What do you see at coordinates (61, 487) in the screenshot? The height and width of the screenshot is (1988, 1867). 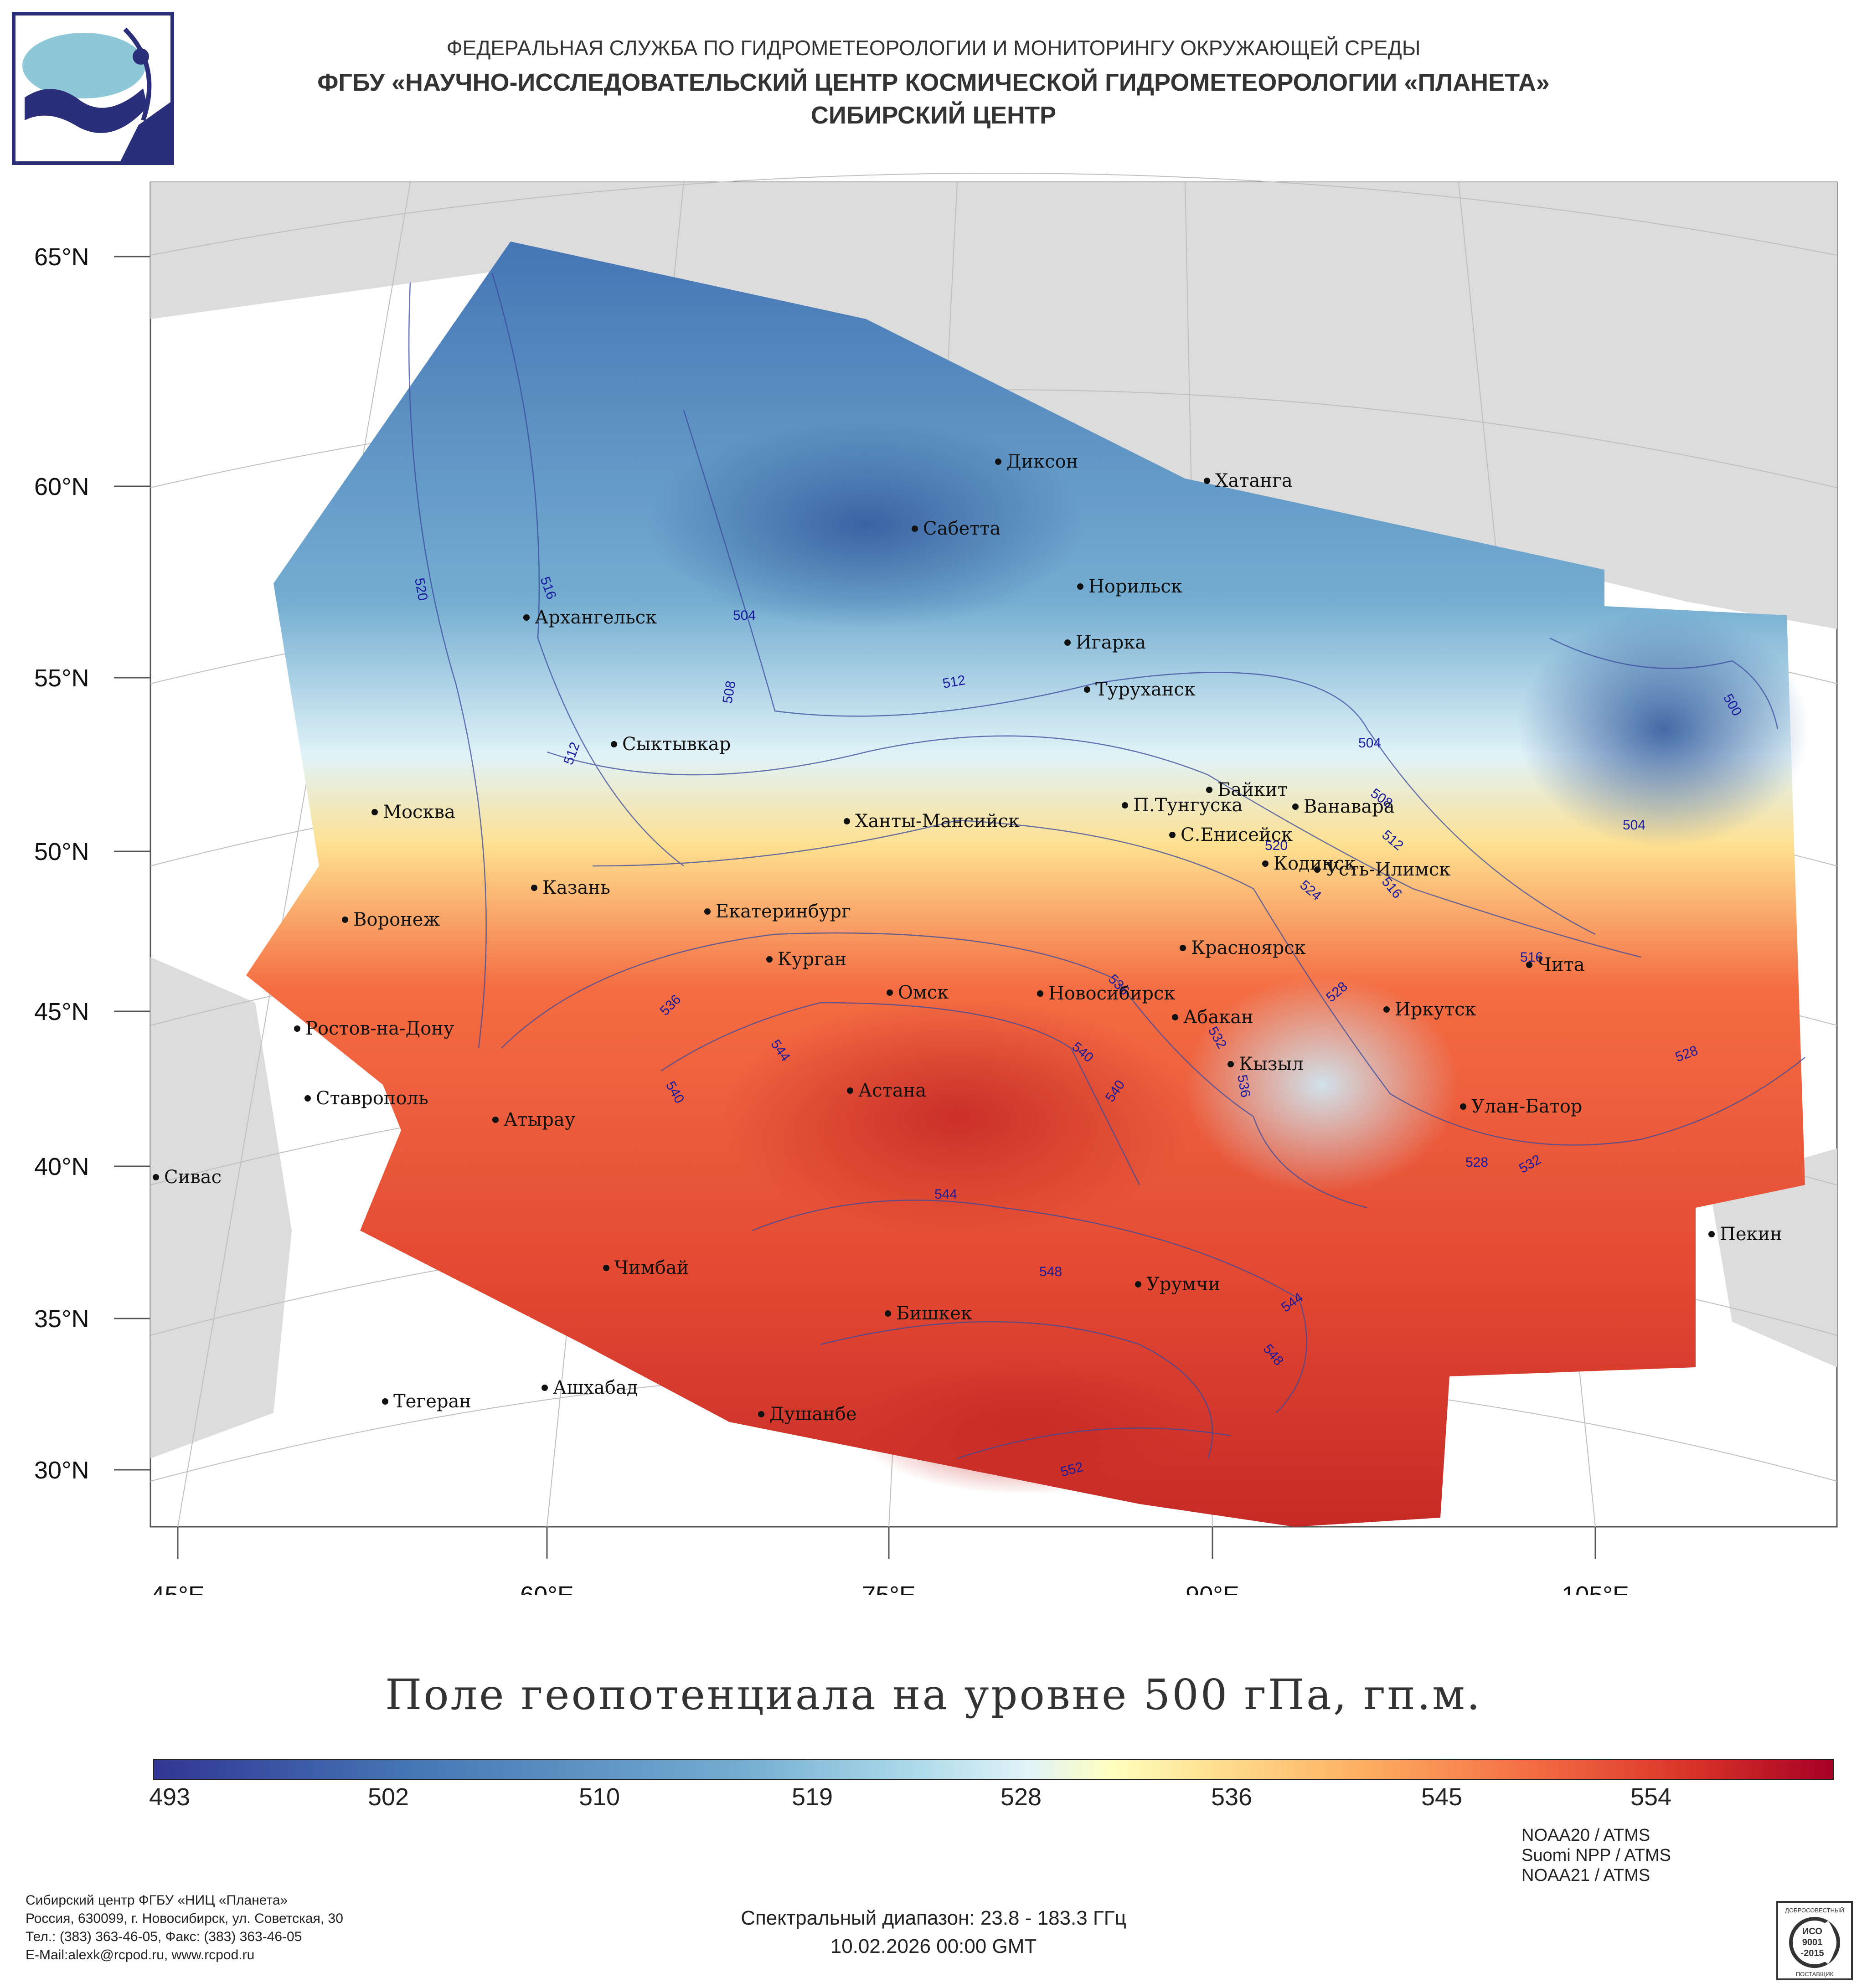 I see `lat-label: 60°N` at bounding box center [61, 487].